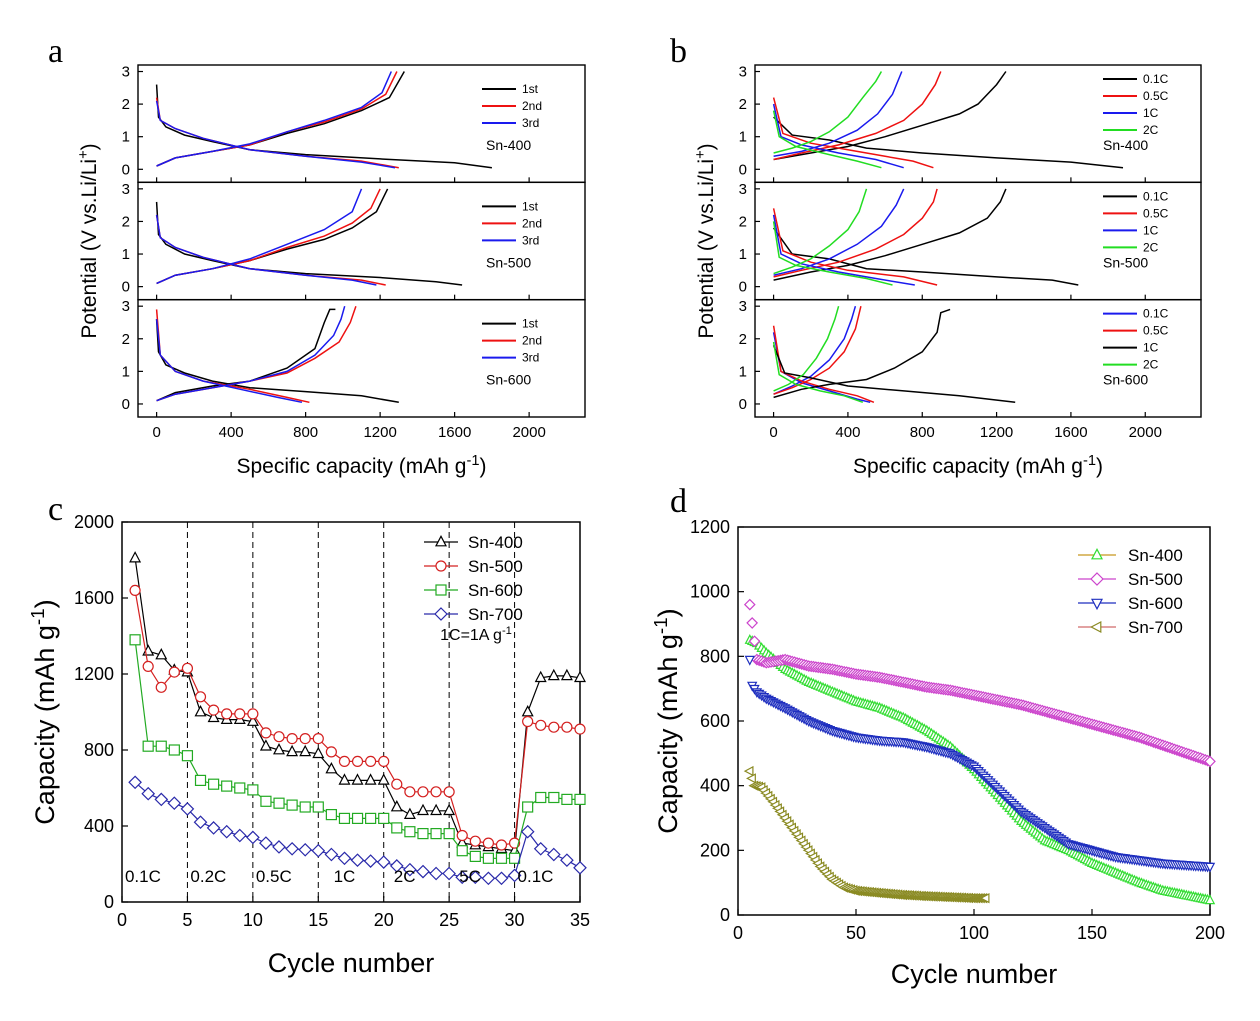 This screenshot has height=1021, width=1260. I want to click on subplot-sn-500: 0 1 2 3 1st 2nd 3rd Sn-500, so click(354, 241).